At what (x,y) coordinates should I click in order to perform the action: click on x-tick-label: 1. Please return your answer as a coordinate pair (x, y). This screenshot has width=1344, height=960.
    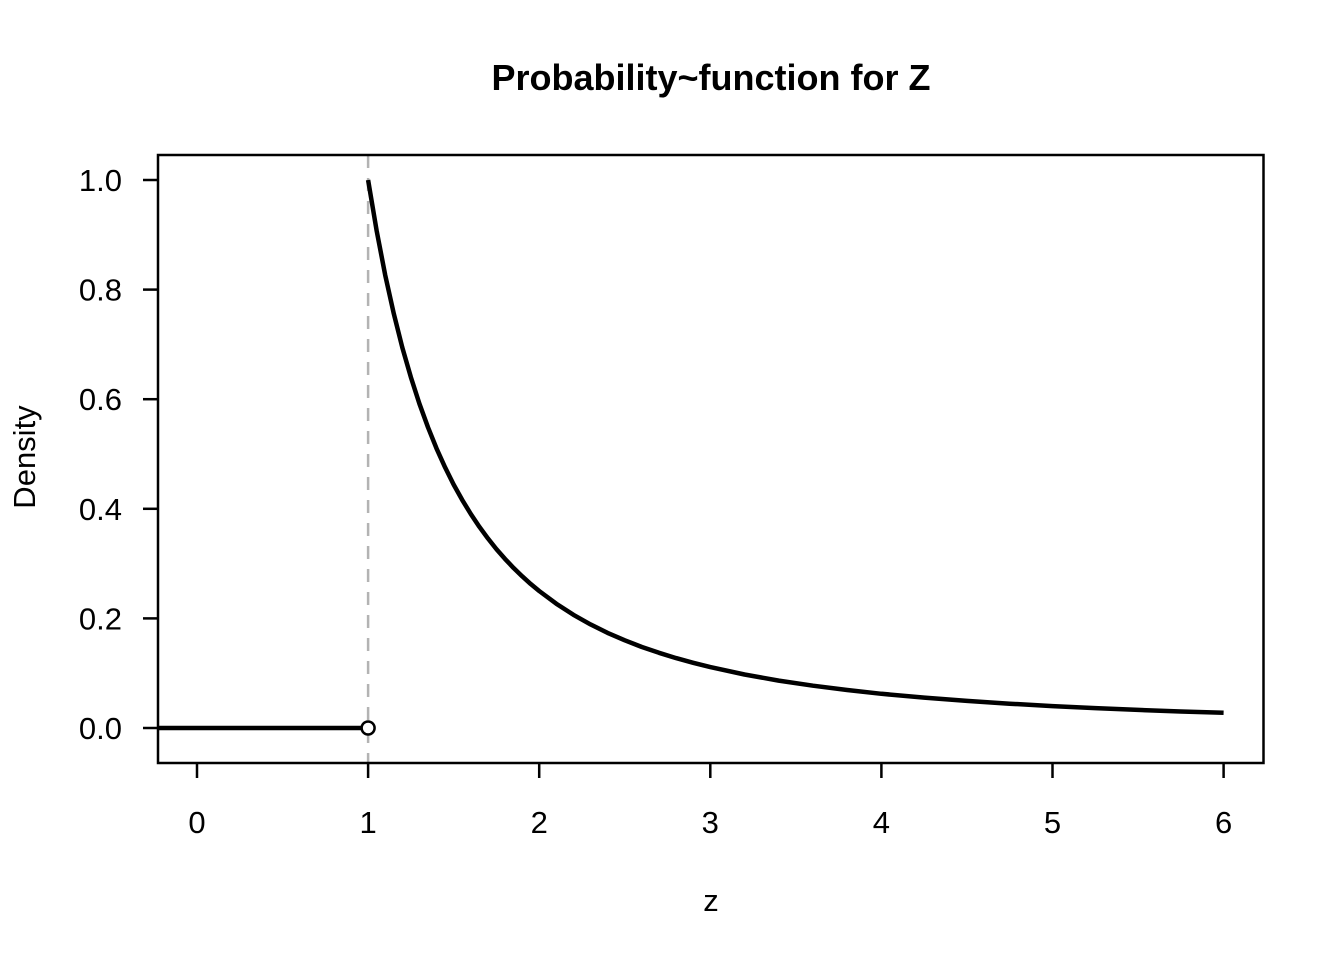
    Looking at the image, I should click on (367, 822).